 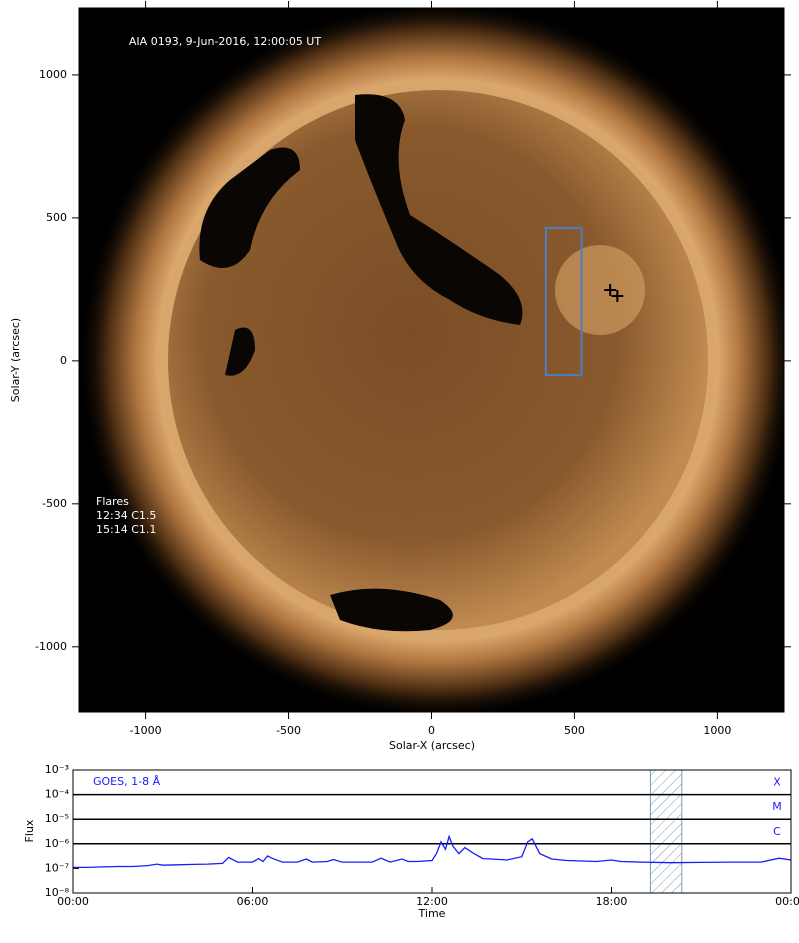 What do you see at coordinates (57, 867) in the screenshot?
I see `y-tick-label: 10⁻⁷` at bounding box center [57, 867].